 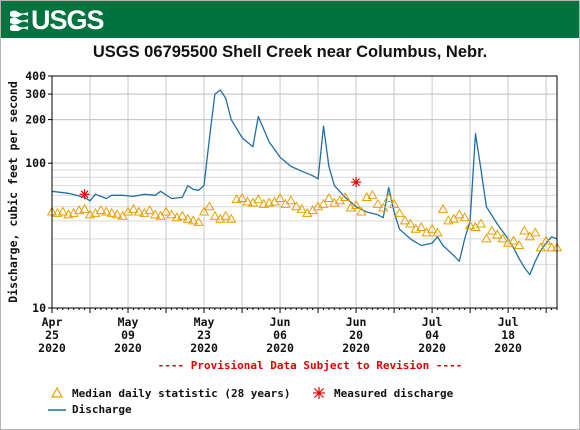 I want to click on usgs-wave-logo-icon, so click(x=19, y=20).